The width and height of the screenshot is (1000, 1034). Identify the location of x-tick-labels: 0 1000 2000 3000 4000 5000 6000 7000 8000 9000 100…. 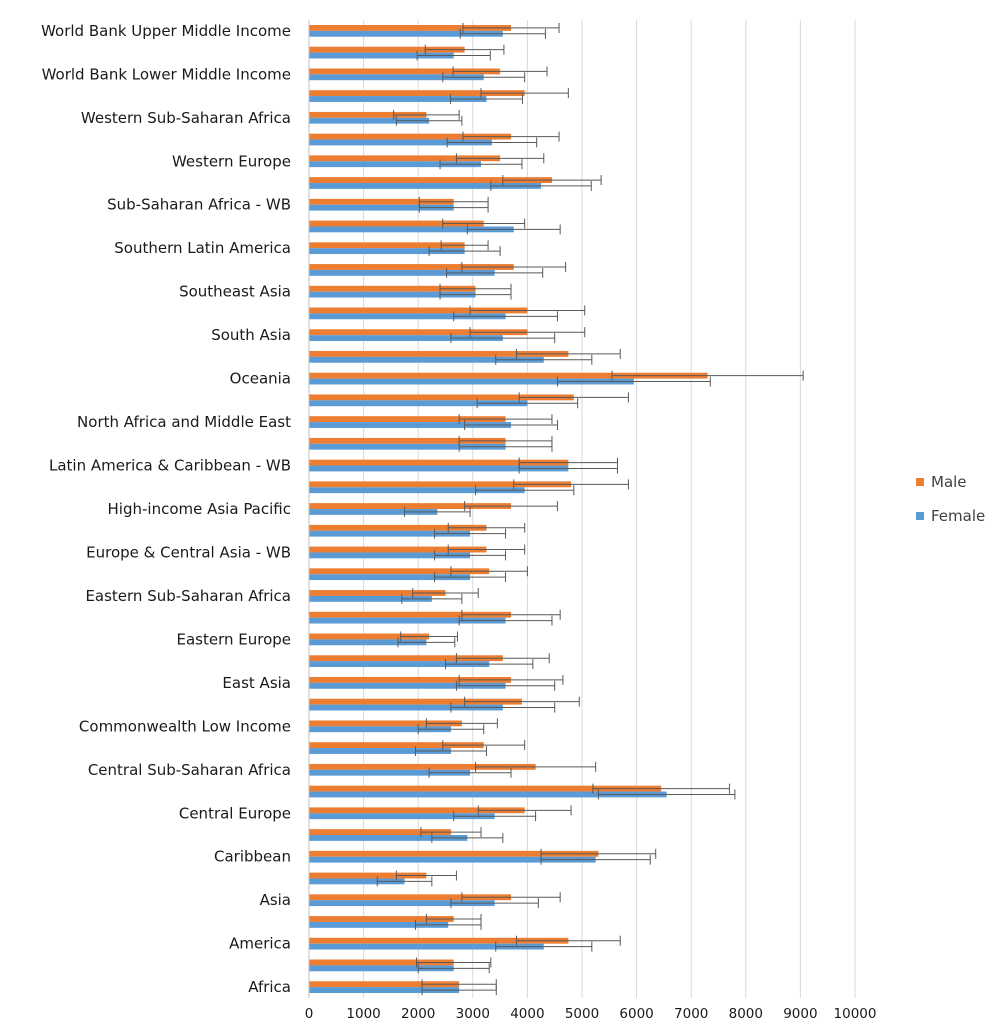
(591, 1014).